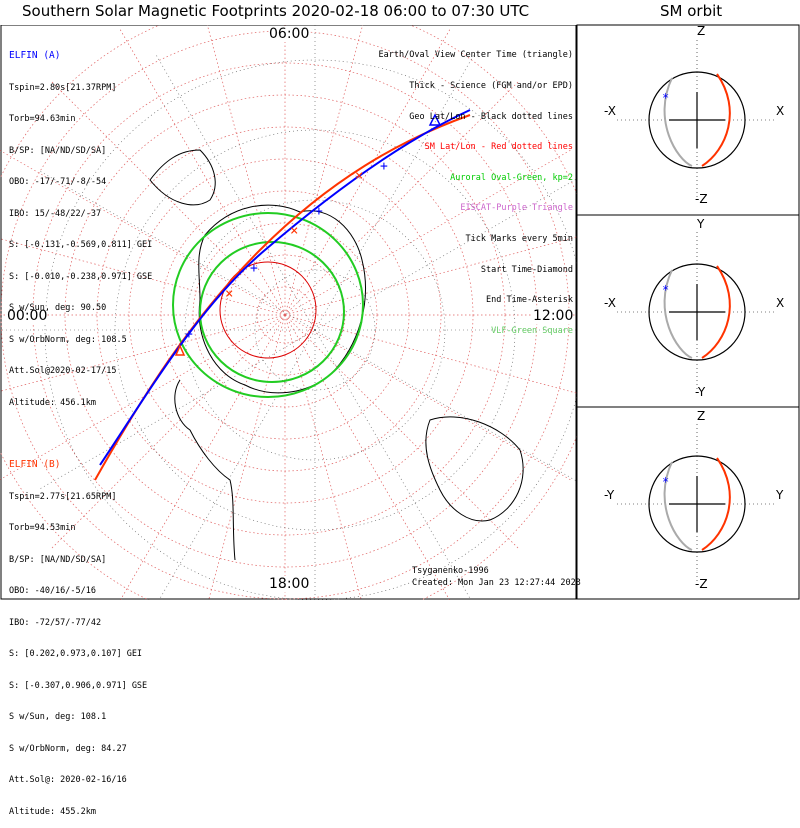 This screenshot has width=800, height=828. Describe the element at coordinates (81, 276) in the screenshot. I see `elfin-a-line: S: [-0.010,-0.238,0.971] GSE` at that location.